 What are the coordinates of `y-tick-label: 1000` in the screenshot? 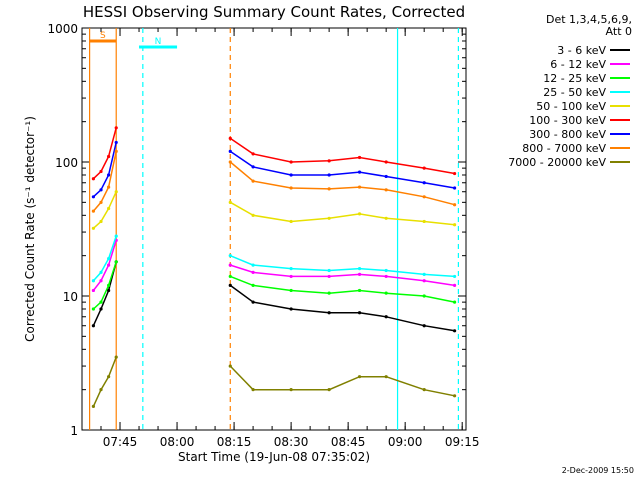 It's located at (62, 29).